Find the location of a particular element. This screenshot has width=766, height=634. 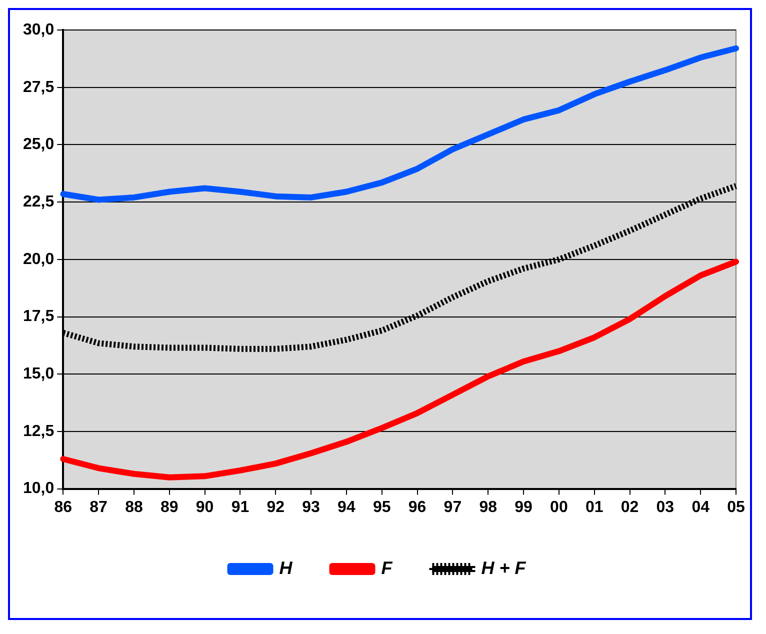

legend-label: F is located at coordinates (387, 568).